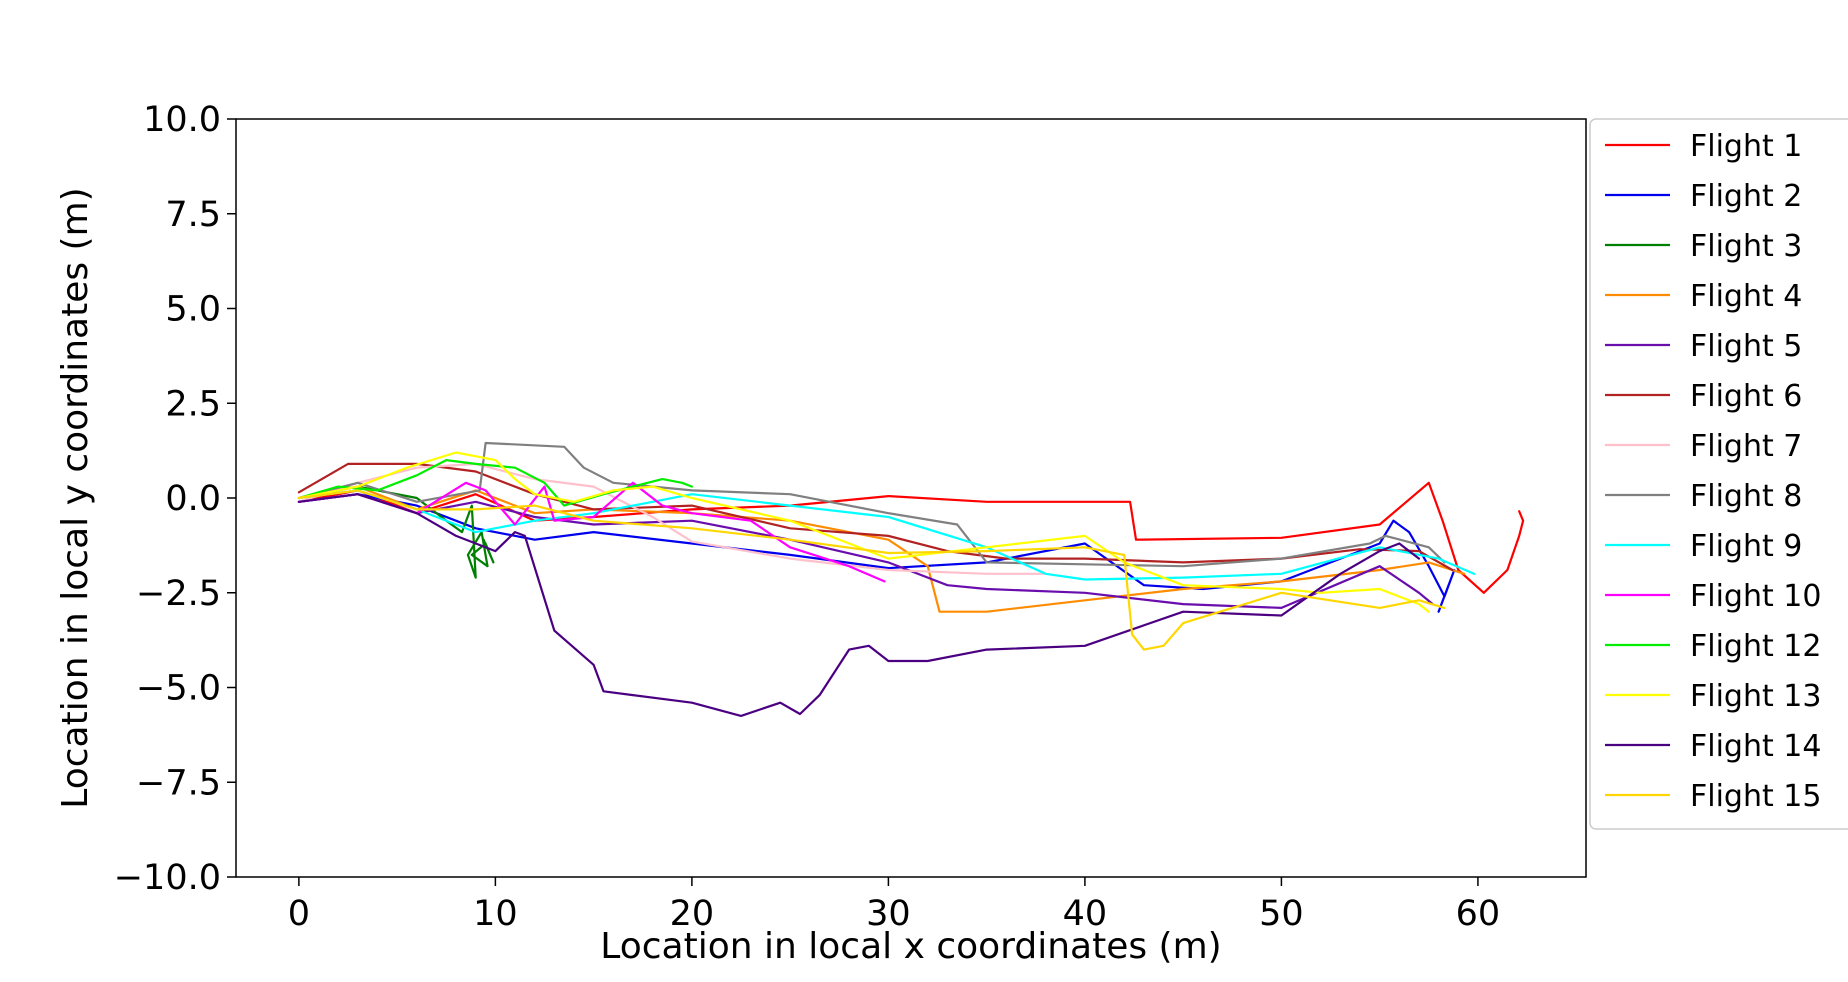 The height and width of the screenshot is (982, 1848). I want to click on y-tick-label: 2.5, so click(193, 404).